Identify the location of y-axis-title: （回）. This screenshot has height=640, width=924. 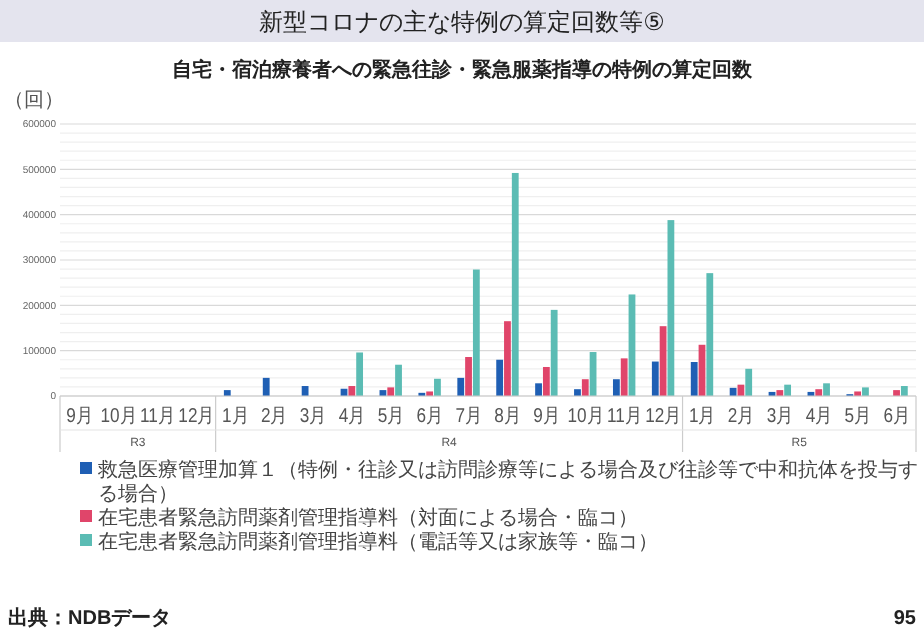
(34, 101).